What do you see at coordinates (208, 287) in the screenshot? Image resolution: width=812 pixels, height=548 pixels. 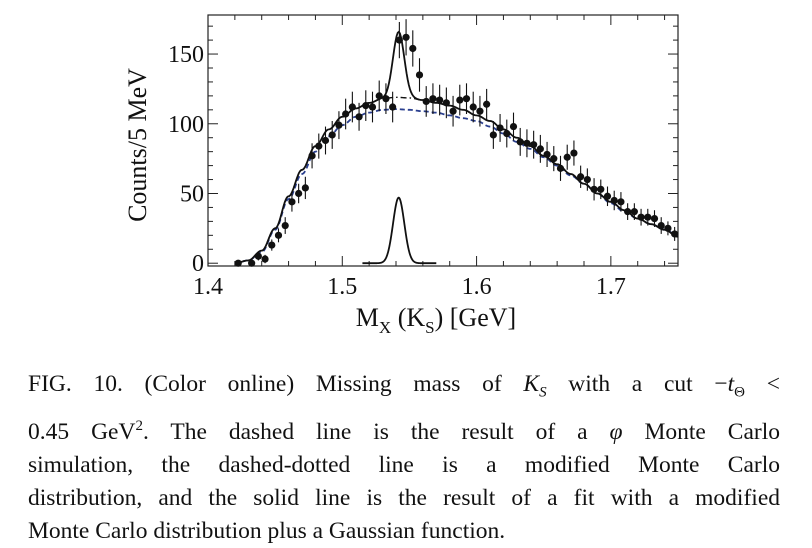 I see `x-tick-label: 1.4` at bounding box center [208, 287].